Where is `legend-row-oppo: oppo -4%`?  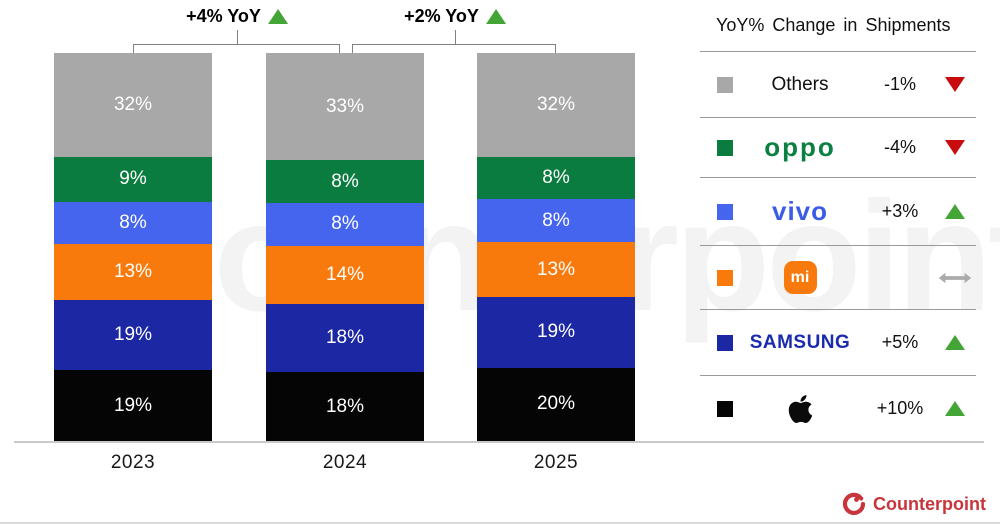
legend-row-oppo: oppo -4% is located at coordinates (838, 148).